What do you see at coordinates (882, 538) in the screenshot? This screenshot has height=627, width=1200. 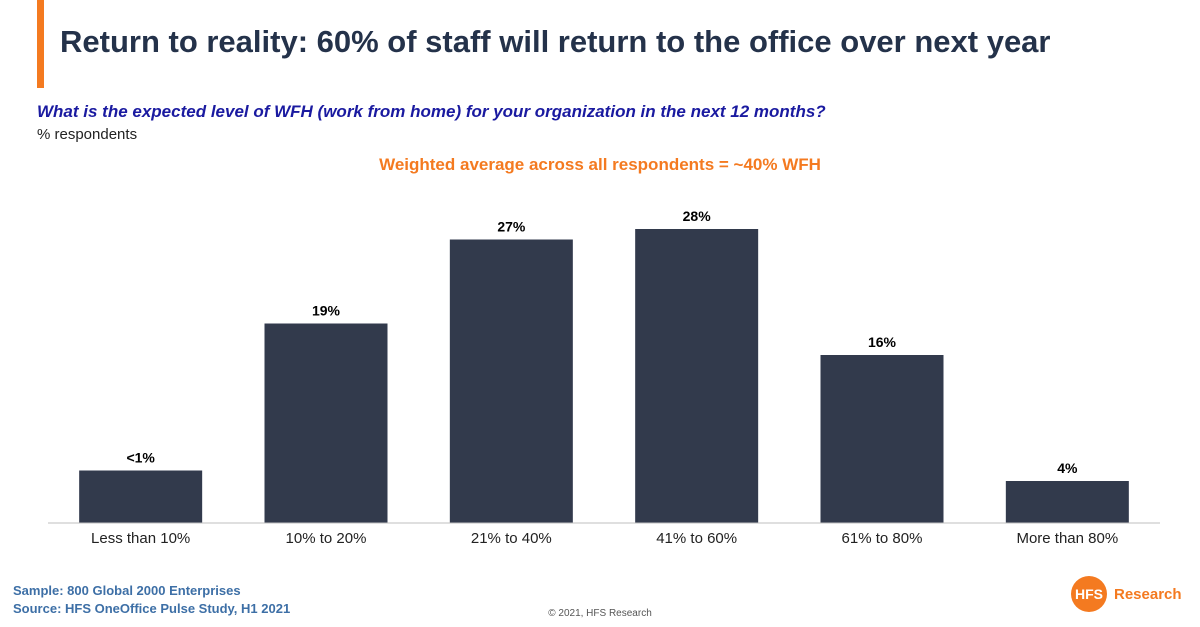 I see `category-label-4: 61% to 80%` at bounding box center [882, 538].